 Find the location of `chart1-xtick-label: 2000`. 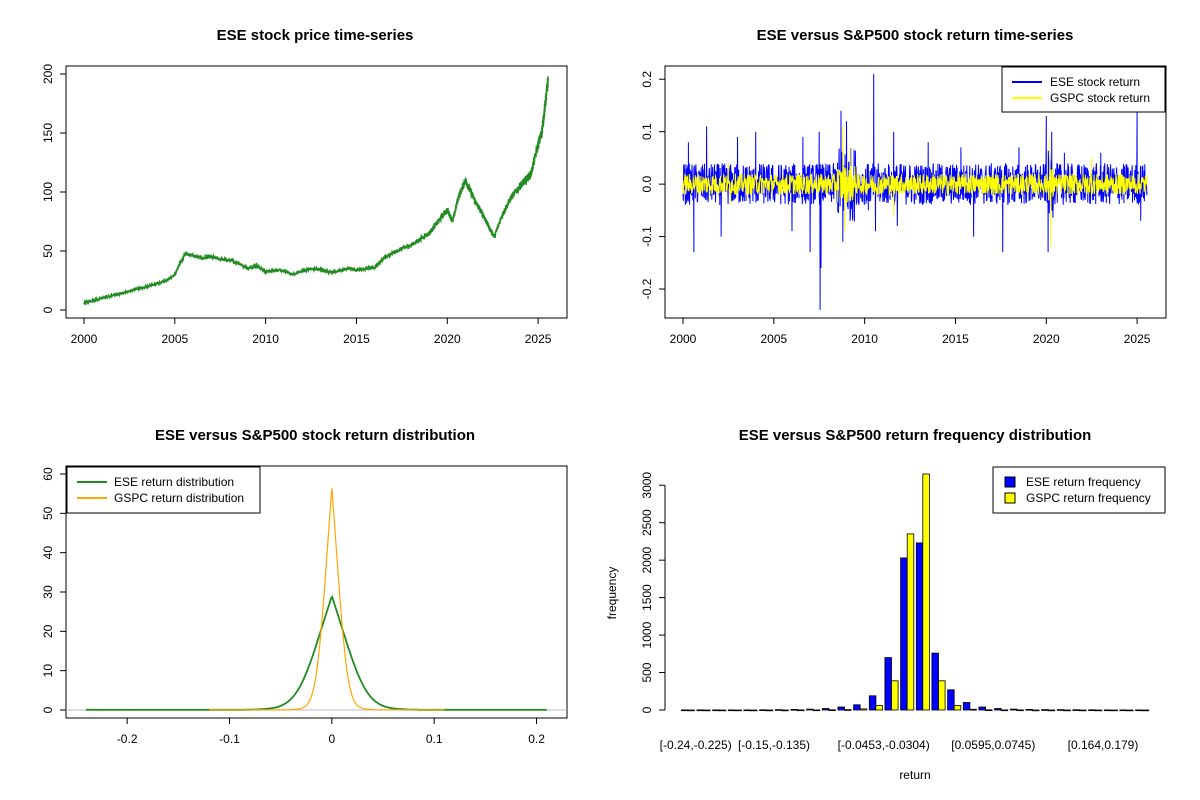

chart1-xtick-label: 2000 is located at coordinates (84, 339).